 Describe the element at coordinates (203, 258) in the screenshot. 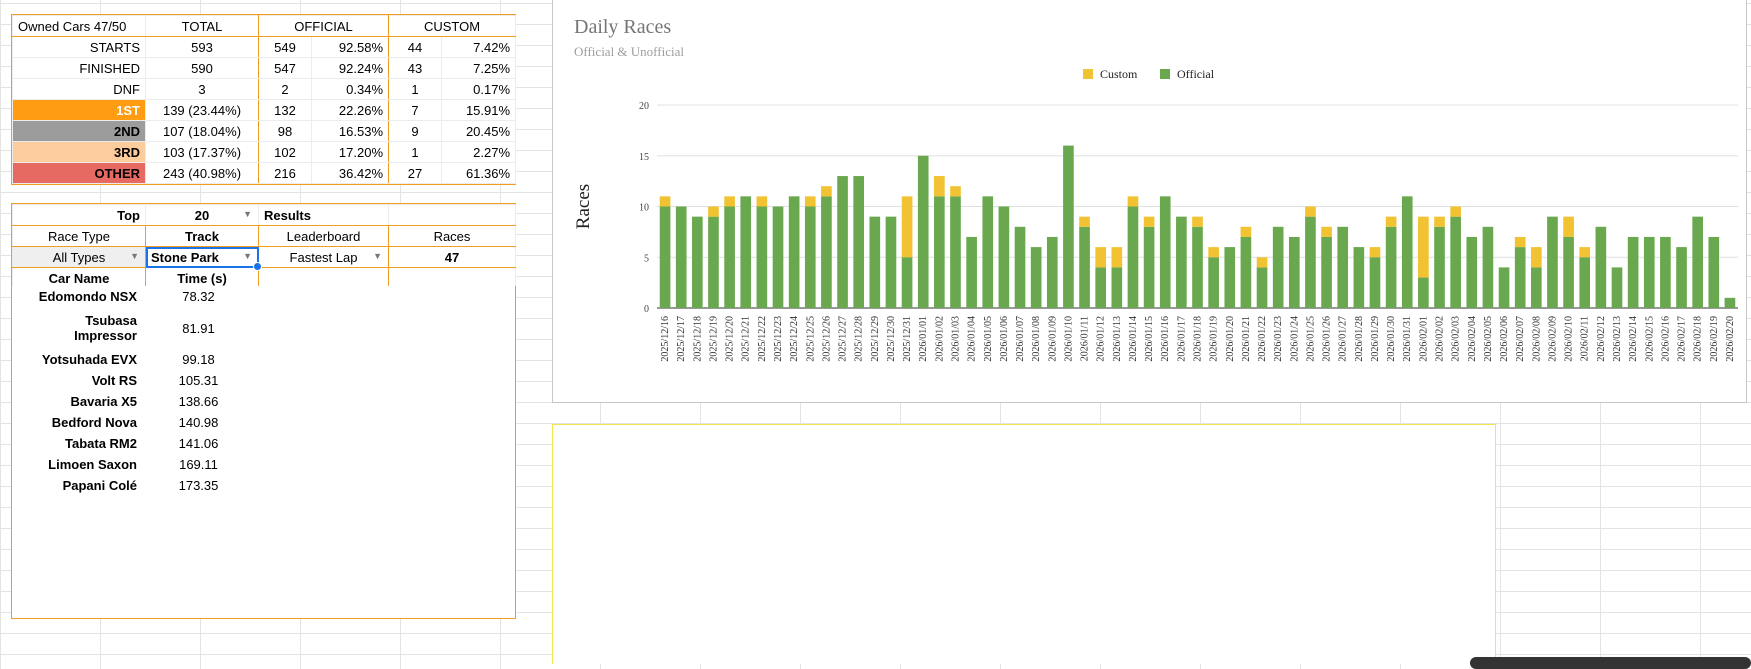

I see `track-dropdown: Stone Park ▼` at that location.